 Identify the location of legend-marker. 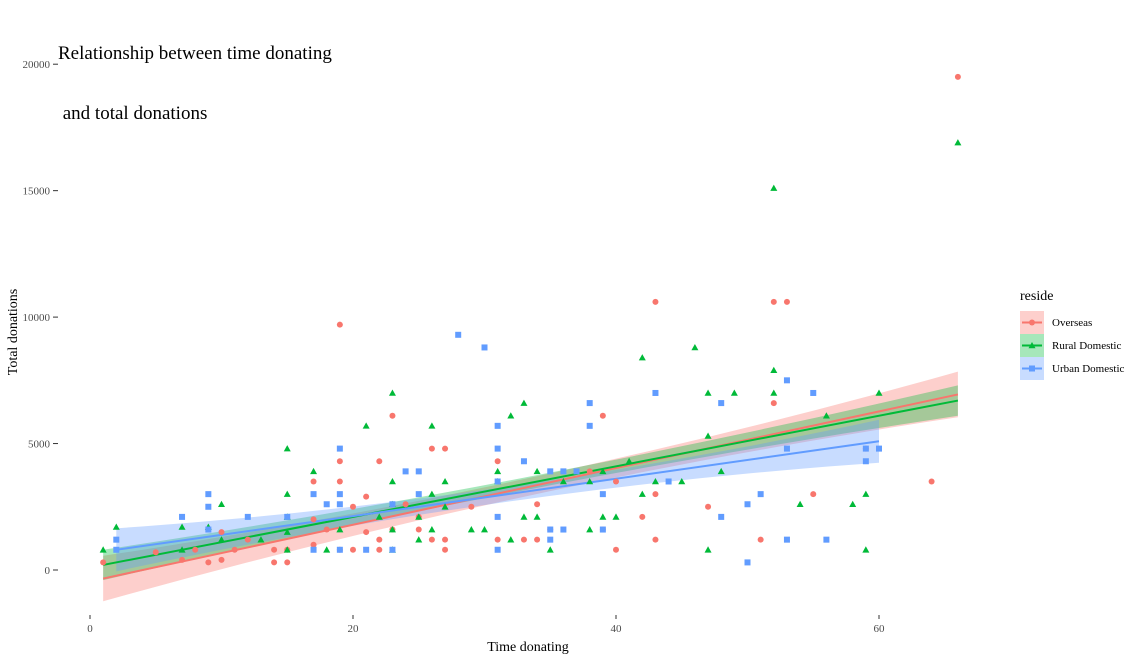
(1032, 368).